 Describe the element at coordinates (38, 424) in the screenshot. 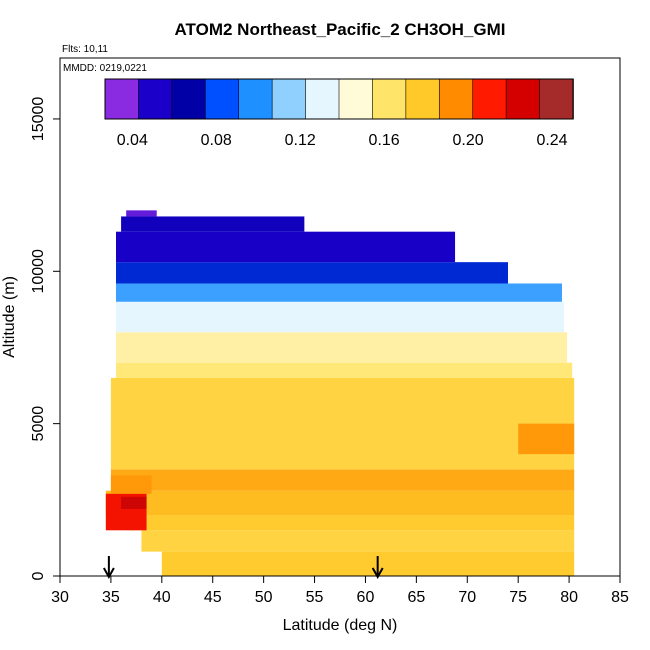

I see `y-tick-label: 5000` at that location.